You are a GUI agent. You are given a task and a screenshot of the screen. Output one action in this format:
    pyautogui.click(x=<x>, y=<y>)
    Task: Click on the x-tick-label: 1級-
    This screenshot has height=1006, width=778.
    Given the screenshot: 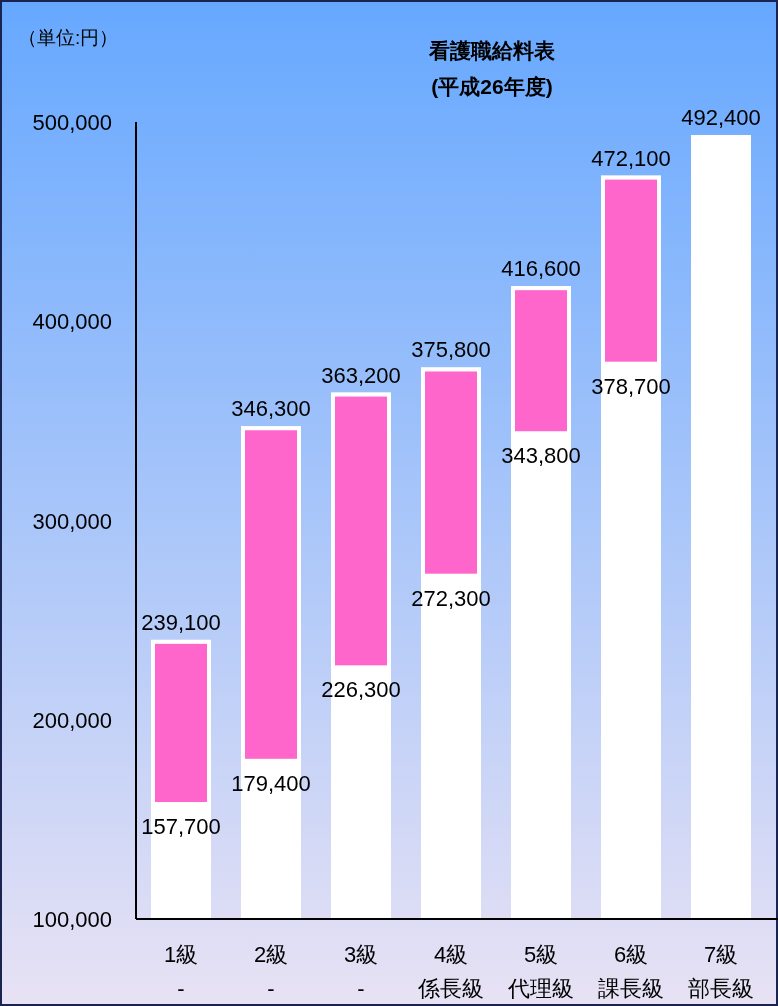 What is the action you would take?
    pyautogui.click(x=181, y=971)
    